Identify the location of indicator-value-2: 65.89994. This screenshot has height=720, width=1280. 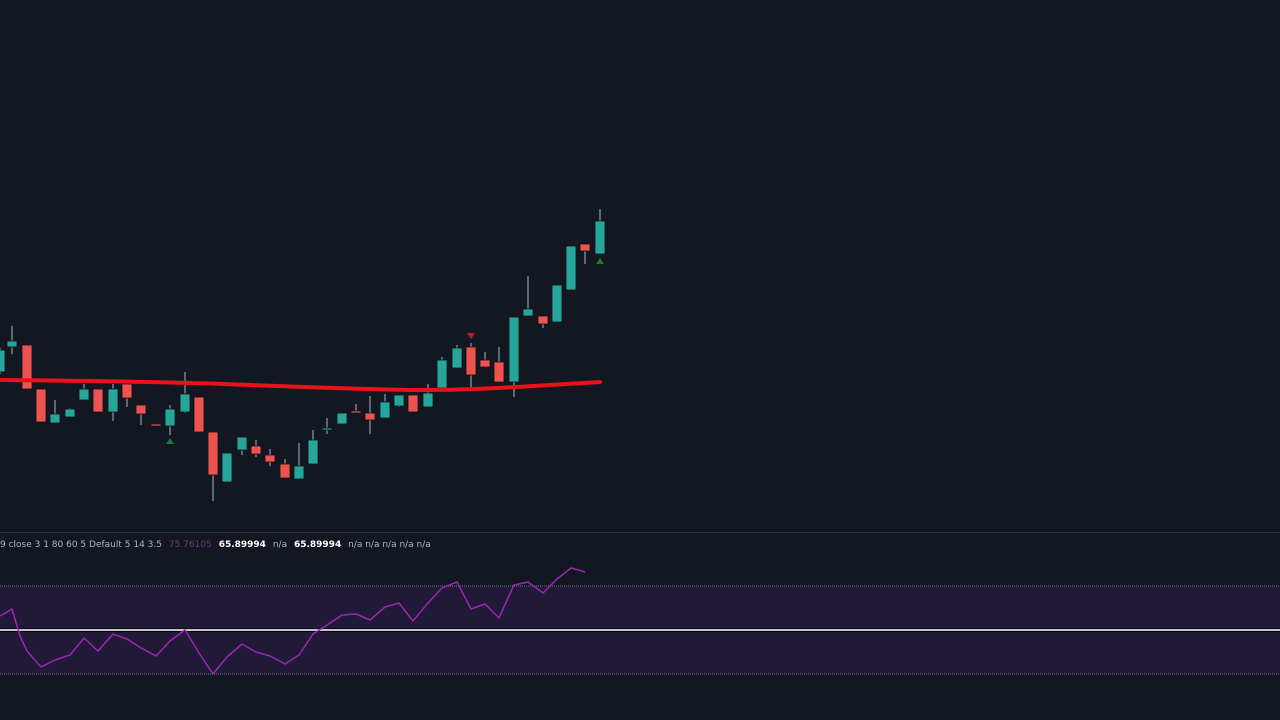
(317, 545).